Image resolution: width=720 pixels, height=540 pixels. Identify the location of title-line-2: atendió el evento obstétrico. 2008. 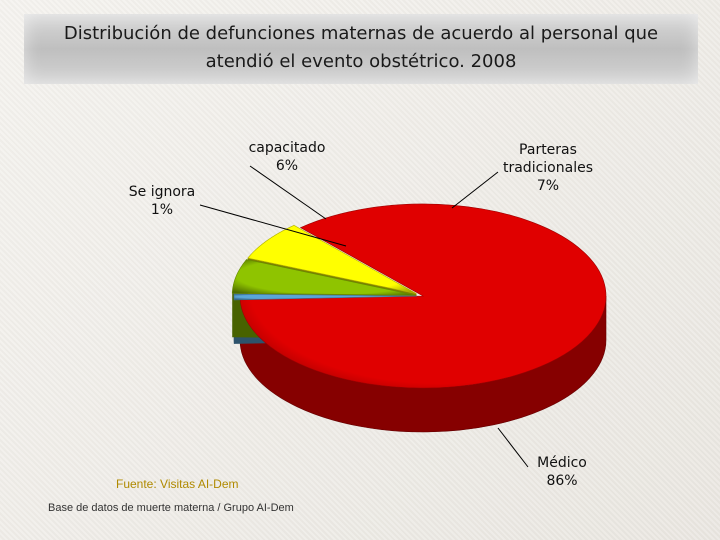
(361, 61).